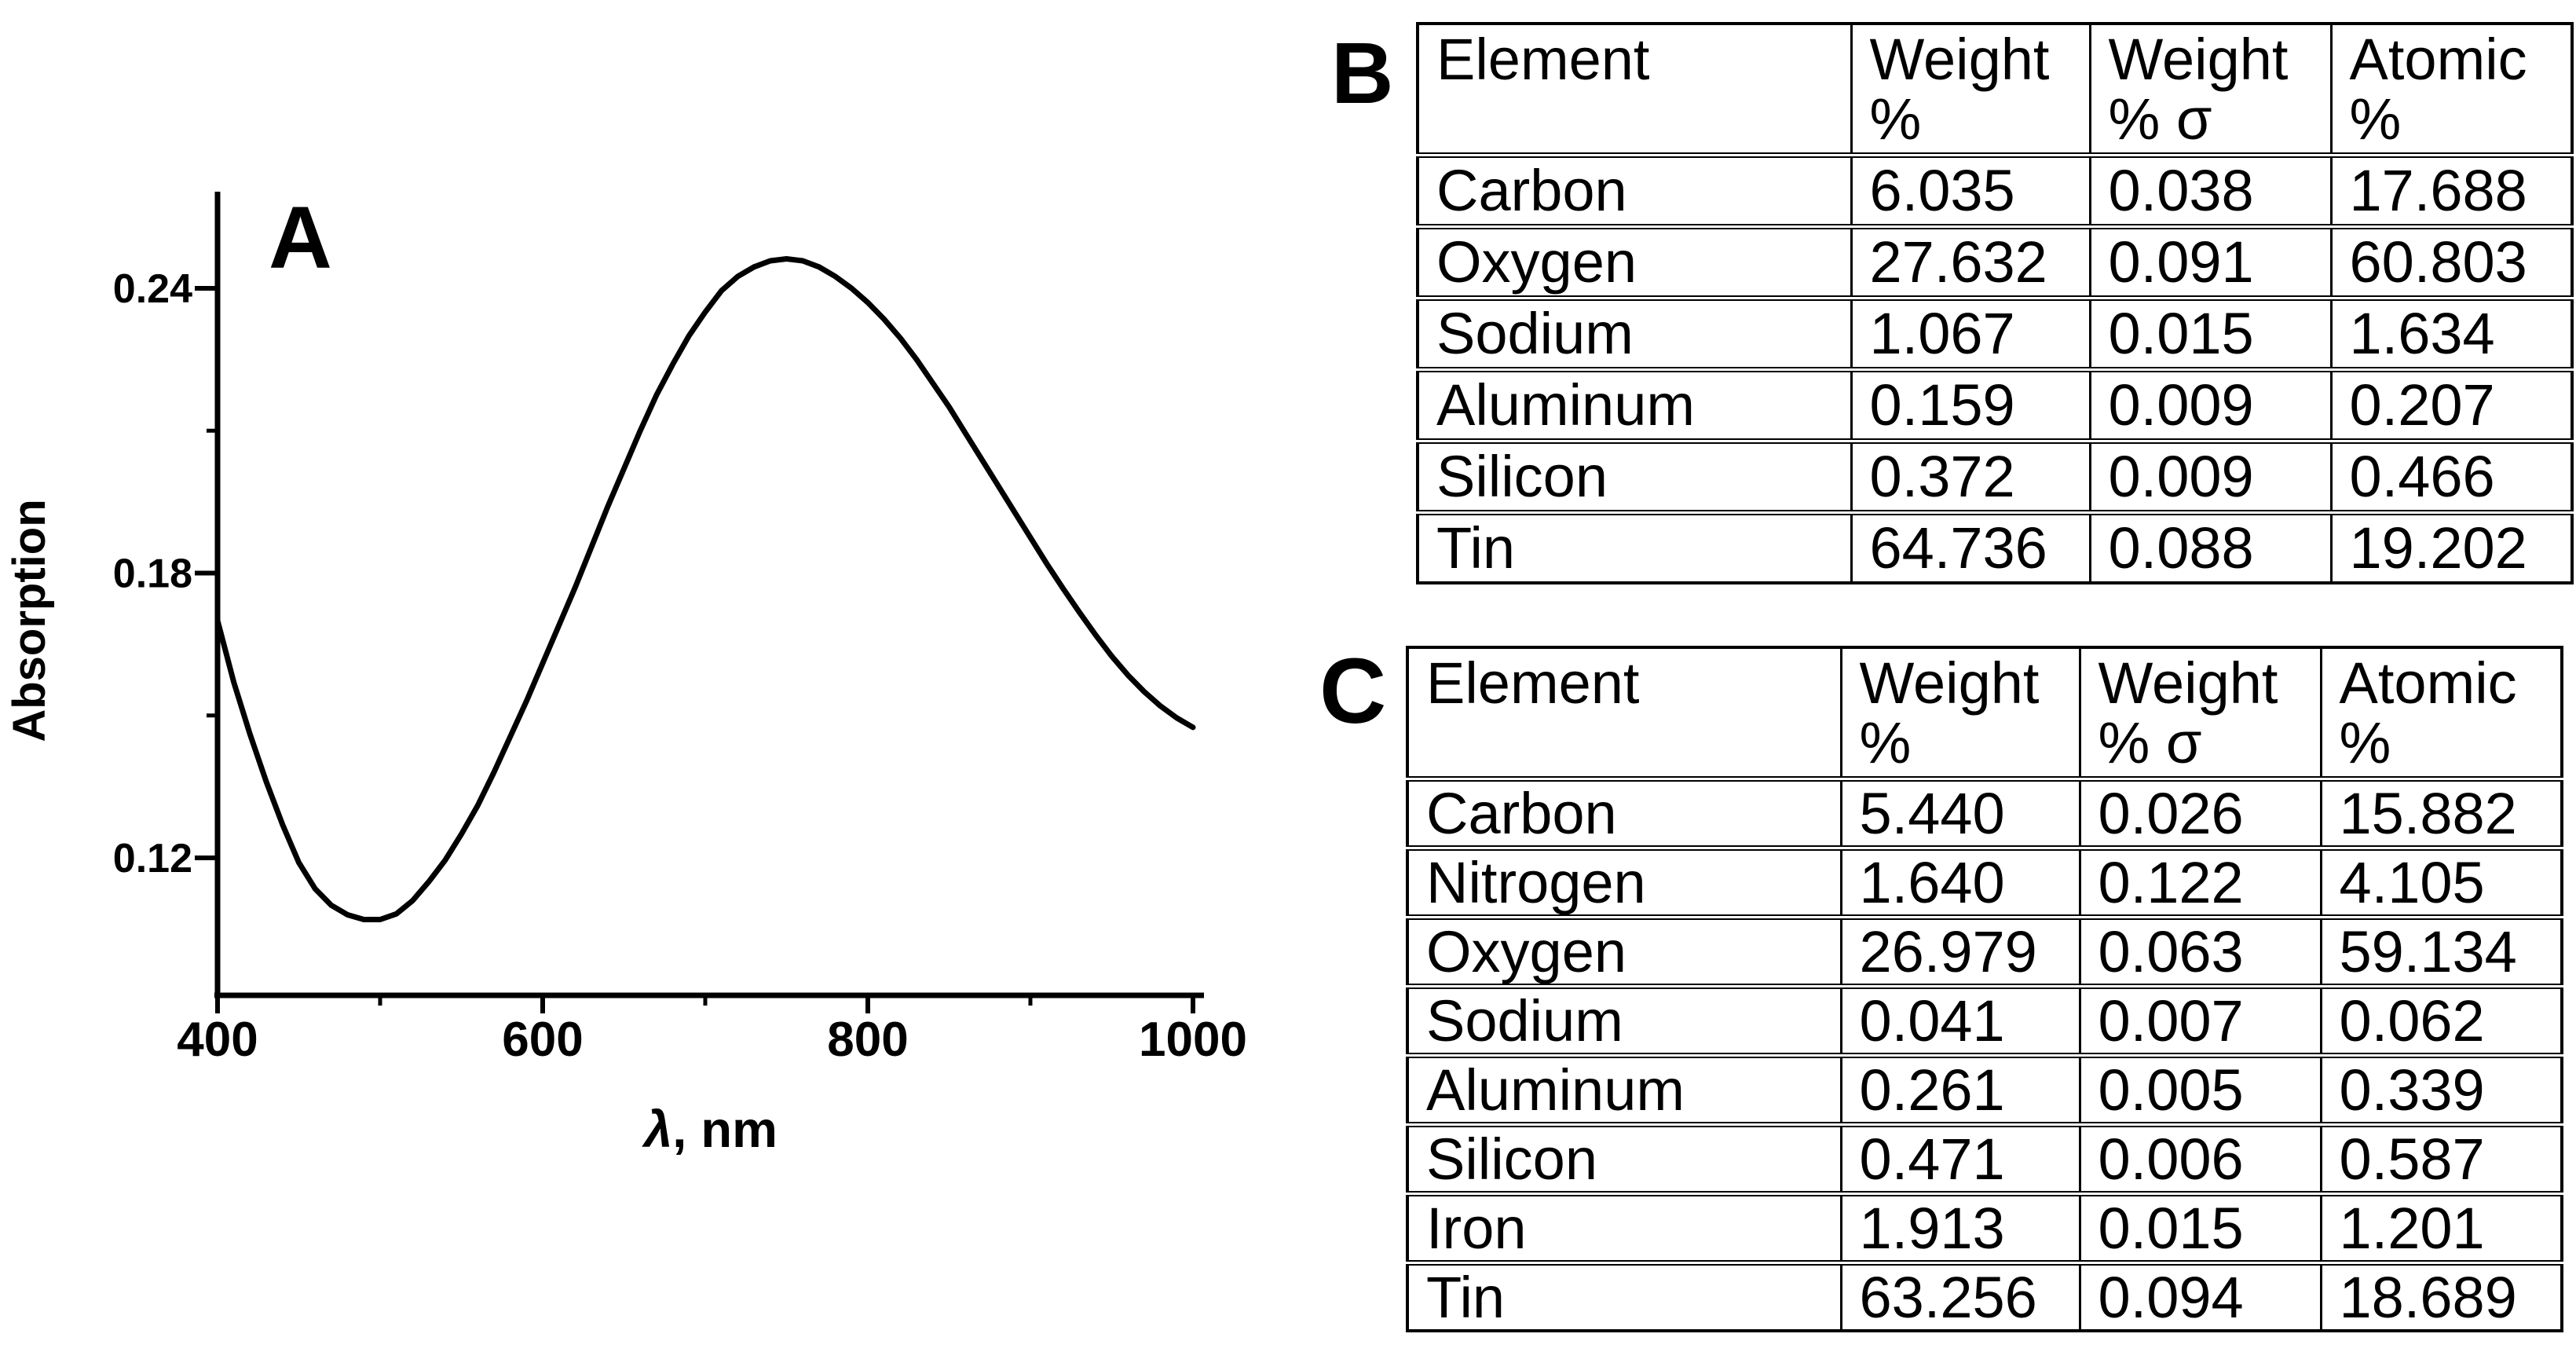 This screenshot has width=2576, height=1363. Describe the element at coordinates (1960, 1230) in the screenshot. I see `table-cell: 1.913` at that location.